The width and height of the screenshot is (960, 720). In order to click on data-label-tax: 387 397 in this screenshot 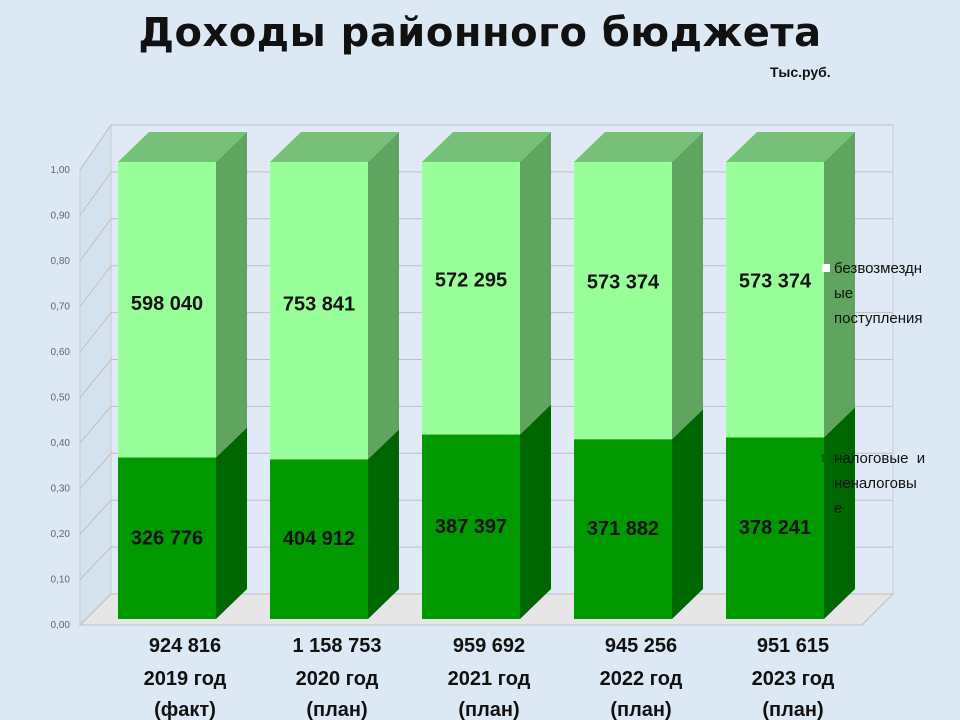, I will do `click(471, 527)`.